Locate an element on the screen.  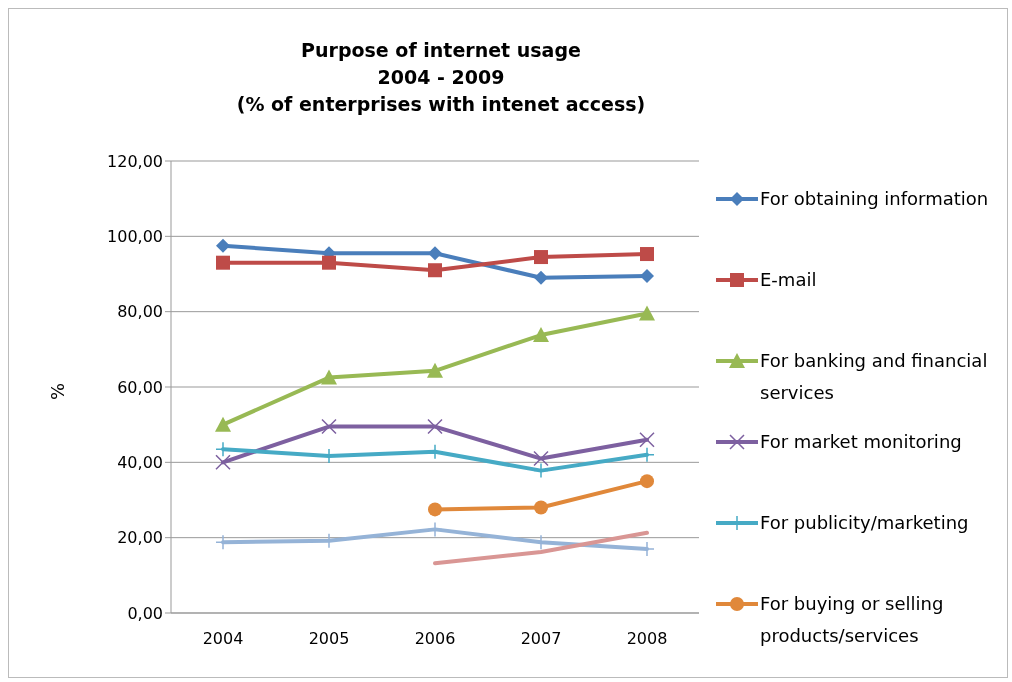
legend-label: For buying or selling products/services is located at coordinates (852, 620).